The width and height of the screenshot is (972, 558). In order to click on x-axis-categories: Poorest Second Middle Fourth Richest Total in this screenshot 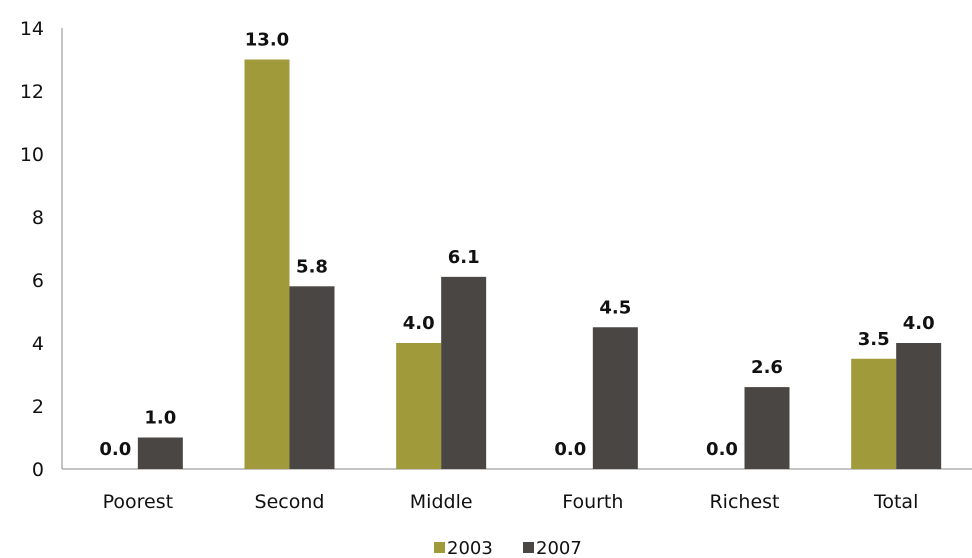, I will do `click(511, 502)`.